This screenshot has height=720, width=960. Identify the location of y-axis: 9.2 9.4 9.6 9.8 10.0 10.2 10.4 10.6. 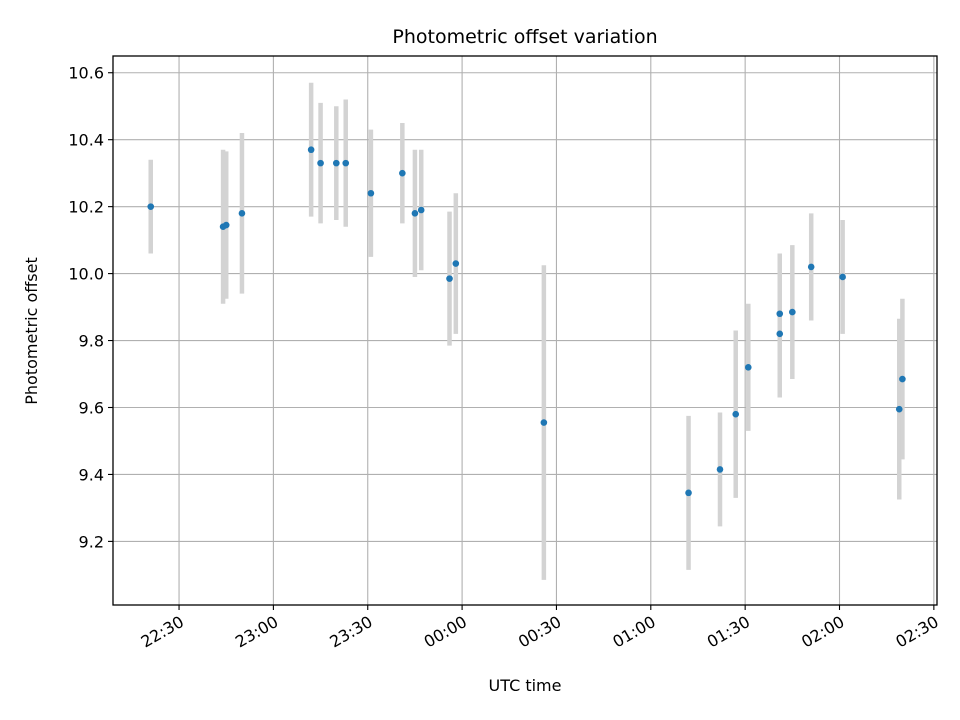
(90, 307).